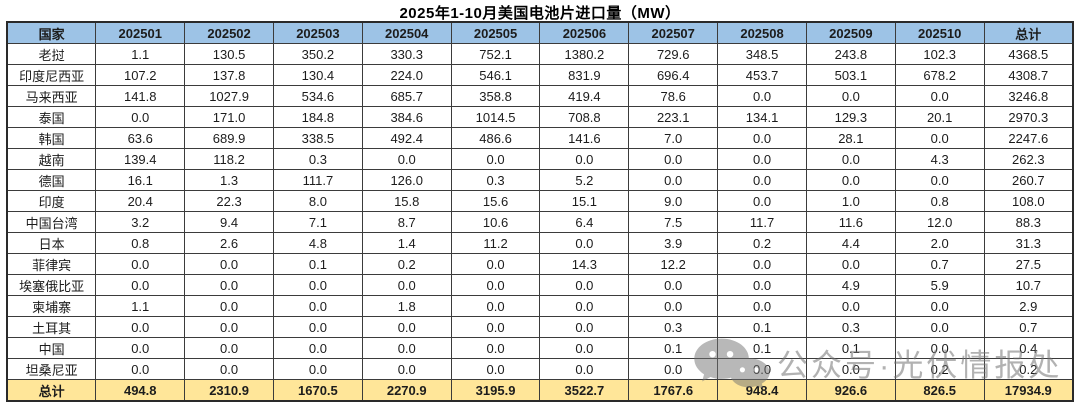  Describe the element at coordinates (229, 117) in the screenshot. I see `value-cell: 171.0` at that location.